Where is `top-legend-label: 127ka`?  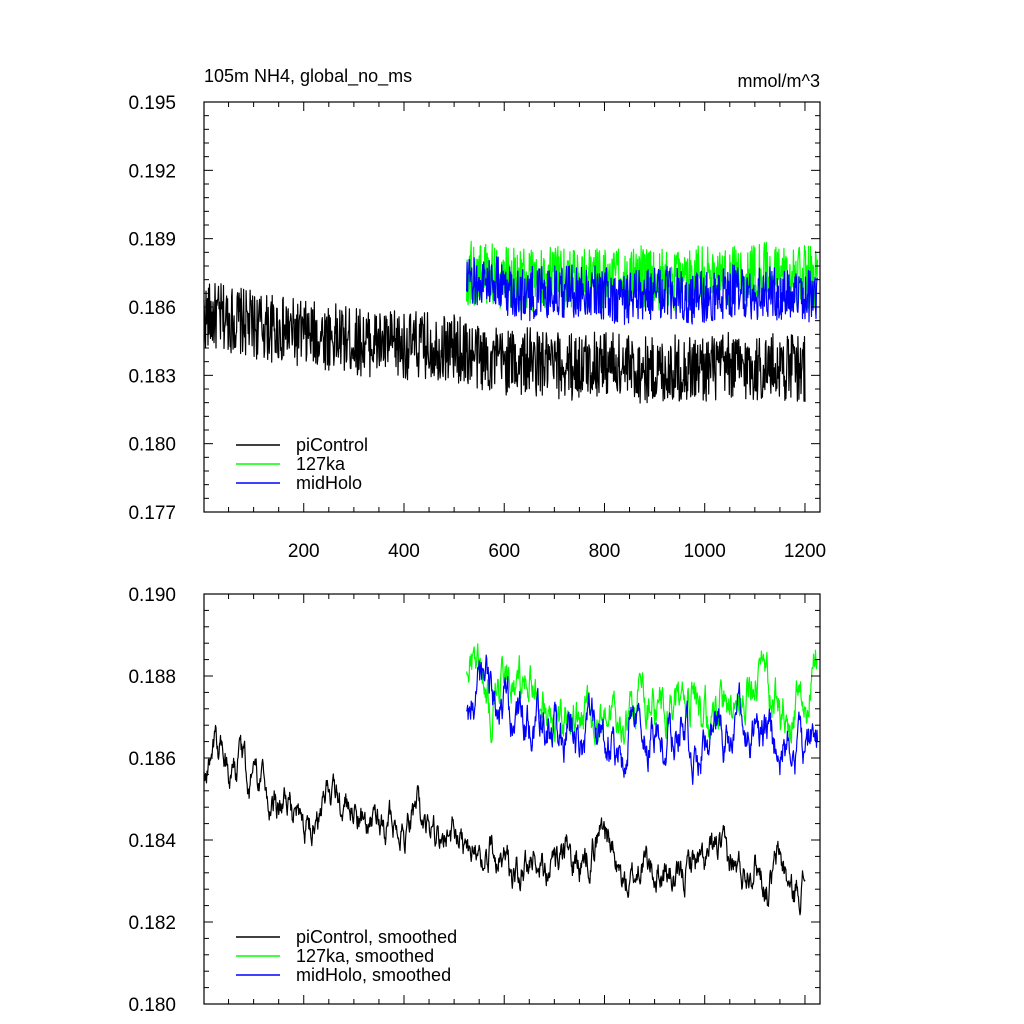 top-legend-label: 127ka is located at coordinates (321, 464).